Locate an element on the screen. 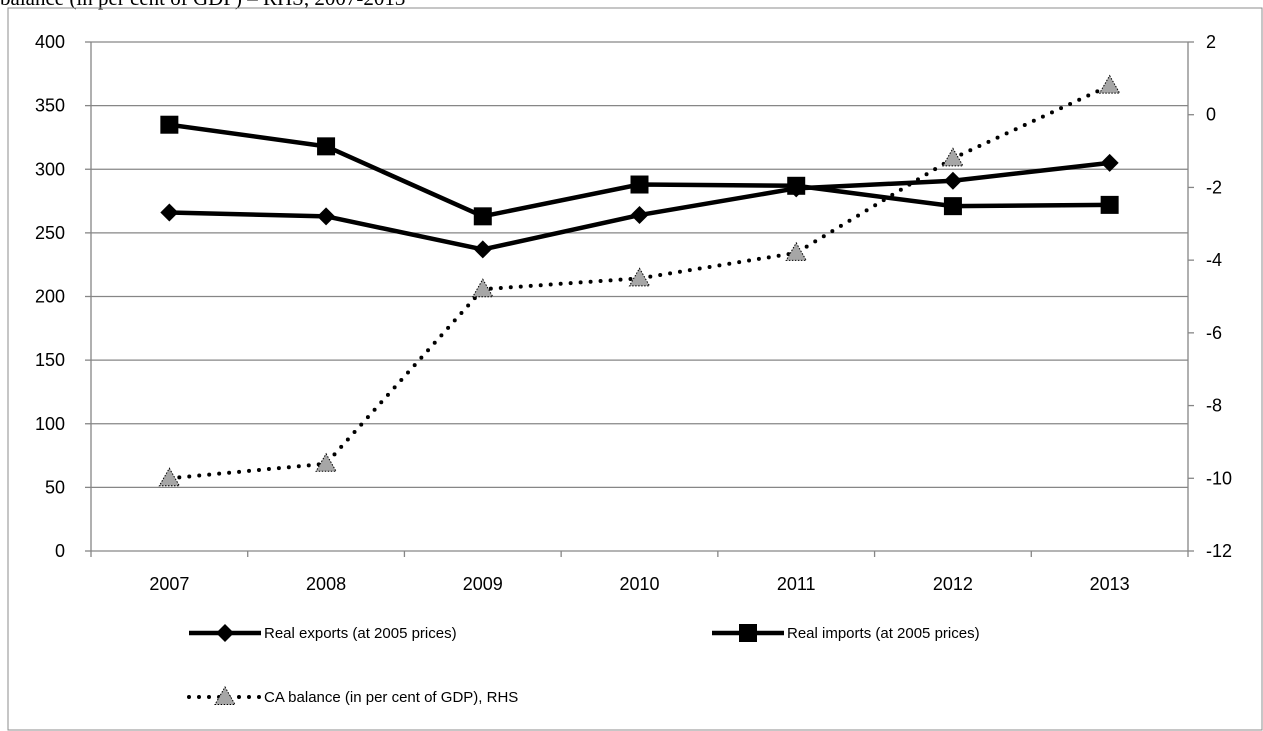  legend-label: Real imports (at 2005 prices) is located at coordinates (883, 633).